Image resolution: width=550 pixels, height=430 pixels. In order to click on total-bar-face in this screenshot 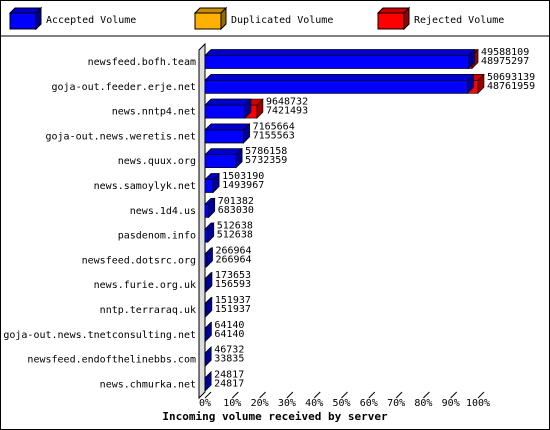, I will do `click(481, 84)`.